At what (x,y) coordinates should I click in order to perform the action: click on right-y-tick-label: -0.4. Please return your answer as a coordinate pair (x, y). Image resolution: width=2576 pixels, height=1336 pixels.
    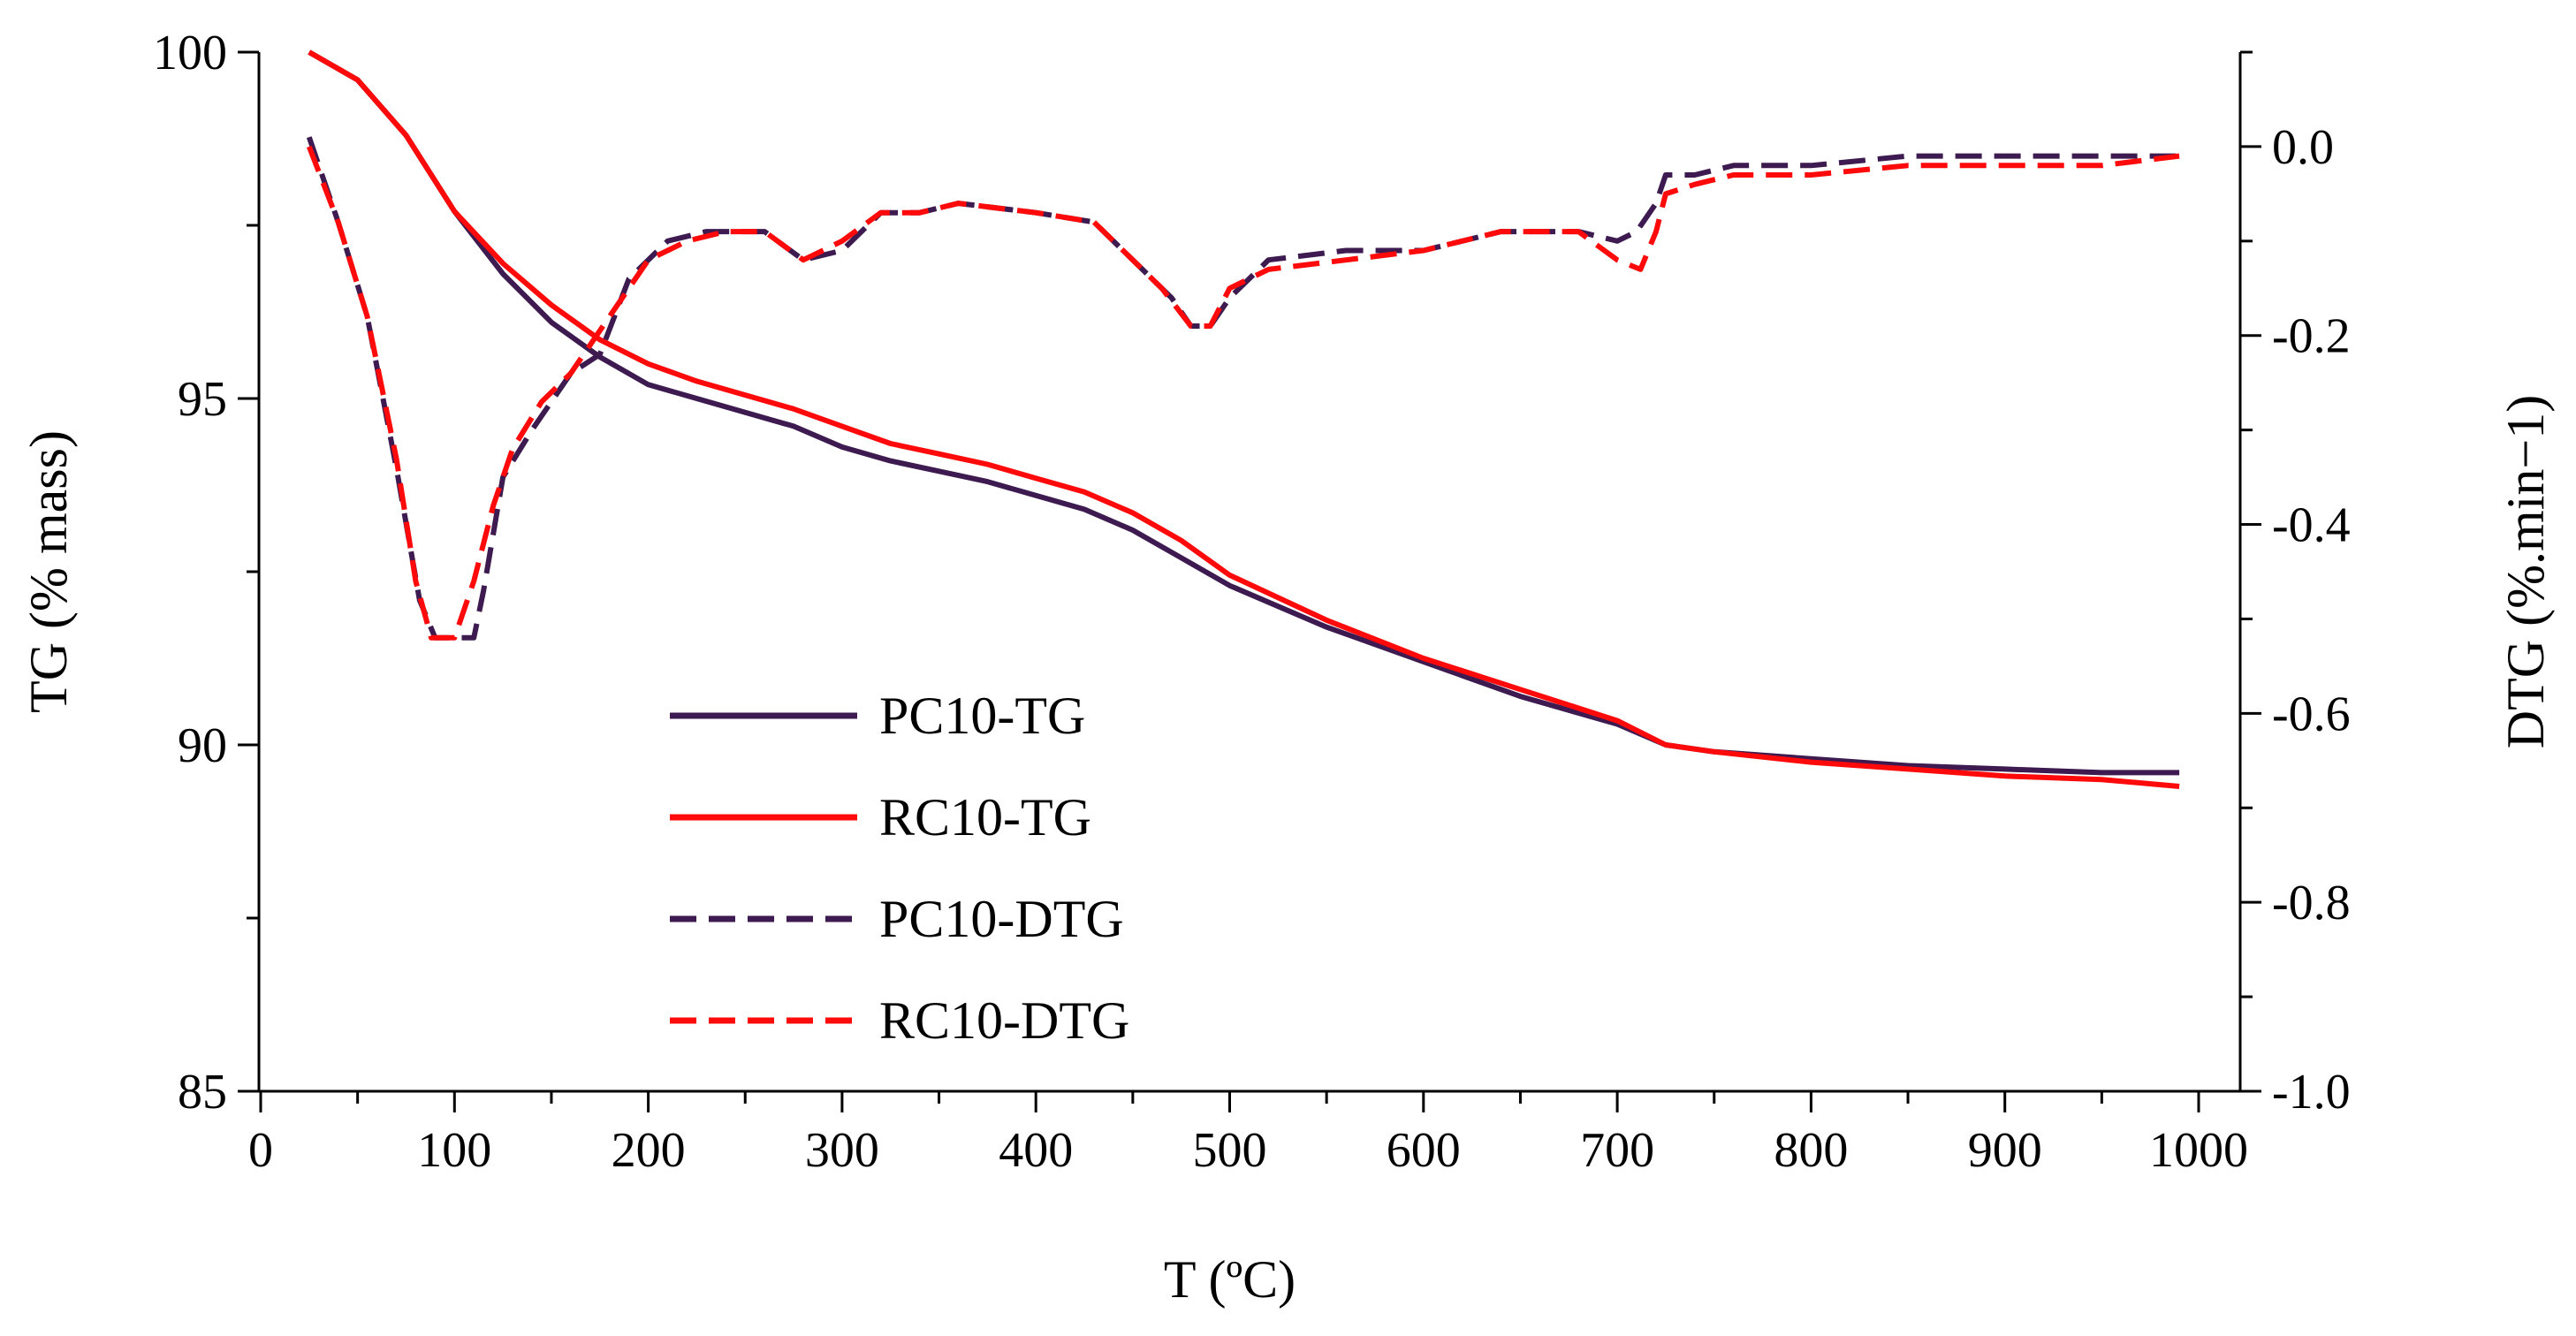
    Looking at the image, I should click on (2311, 525).